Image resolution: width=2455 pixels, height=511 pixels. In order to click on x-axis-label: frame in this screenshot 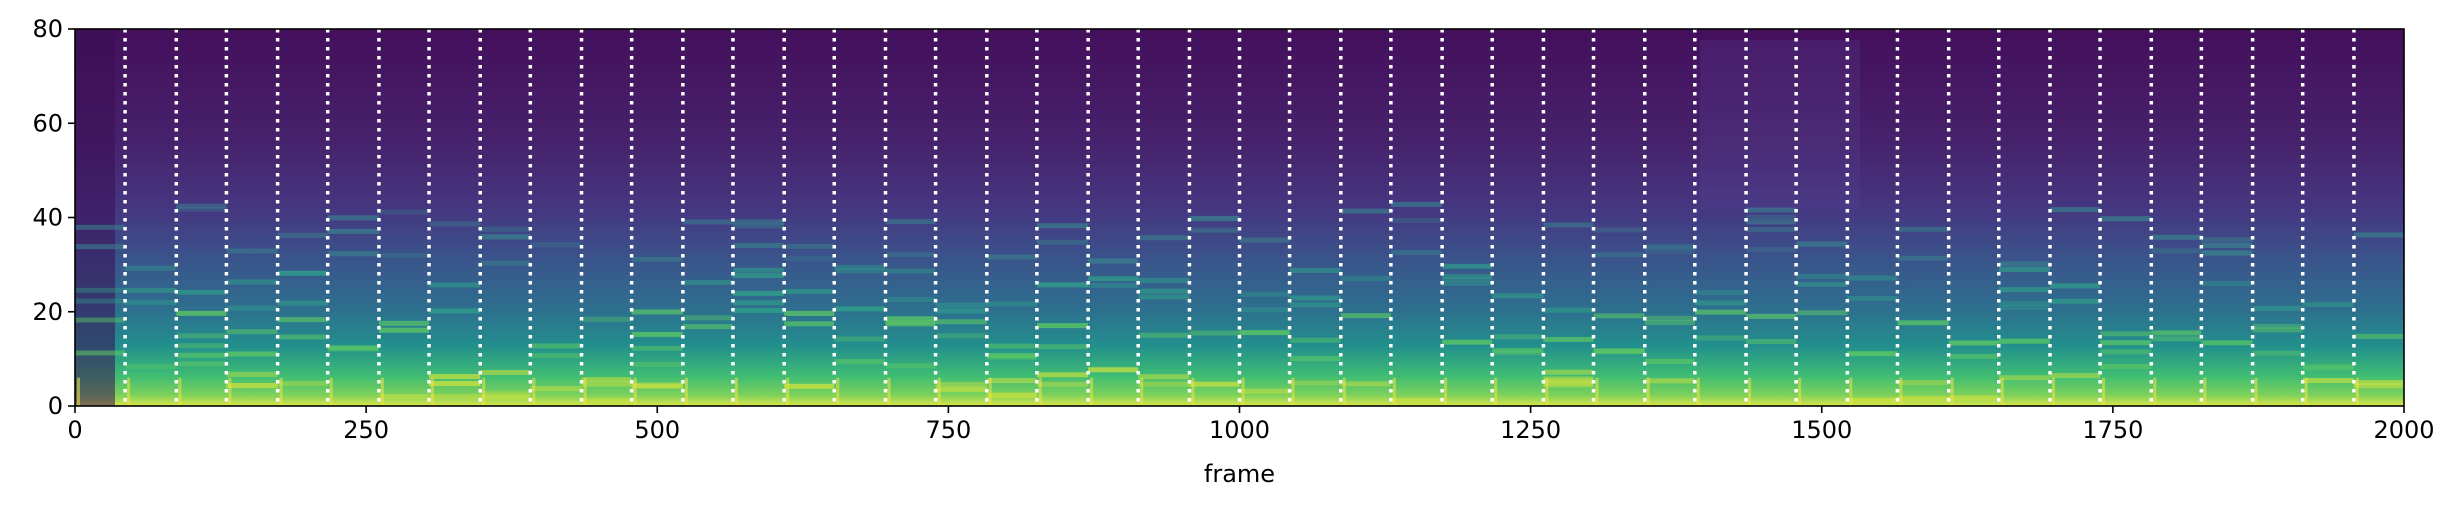, I will do `click(1239, 474)`.